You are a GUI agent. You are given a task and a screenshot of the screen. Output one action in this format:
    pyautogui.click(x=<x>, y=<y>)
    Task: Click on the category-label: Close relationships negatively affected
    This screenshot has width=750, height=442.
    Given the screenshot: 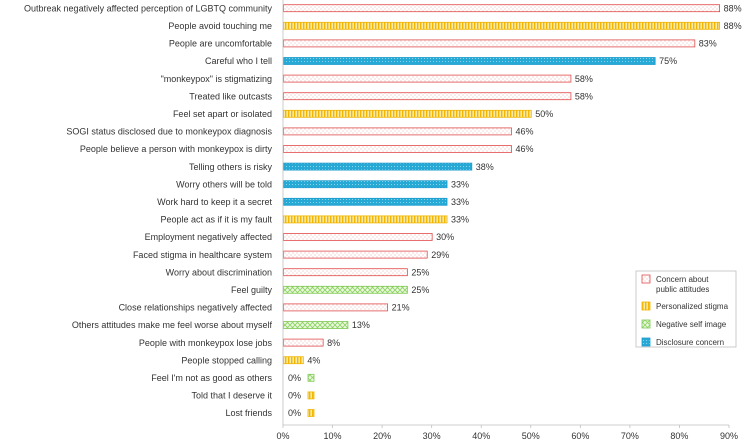 What is the action you would take?
    pyautogui.click(x=195, y=308)
    